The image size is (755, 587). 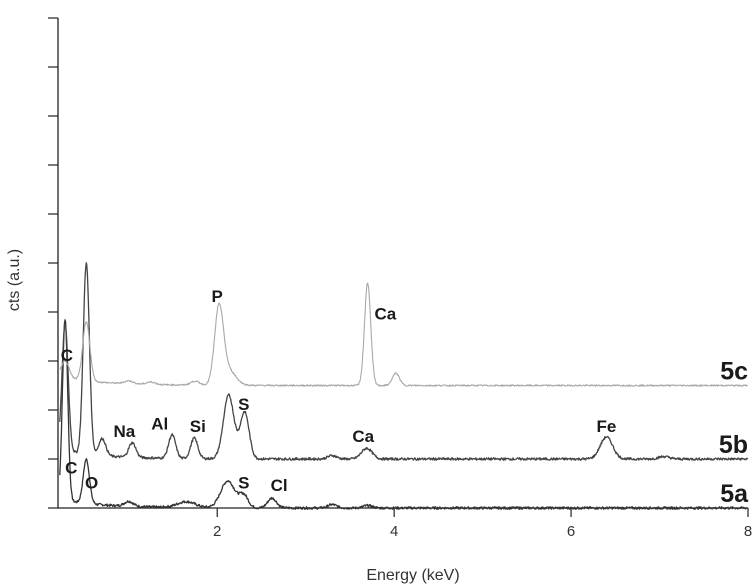 What do you see at coordinates (198, 426) in the screenshot?
I see `peak-label-5b-si: Si` at bounding box center [198, 426].